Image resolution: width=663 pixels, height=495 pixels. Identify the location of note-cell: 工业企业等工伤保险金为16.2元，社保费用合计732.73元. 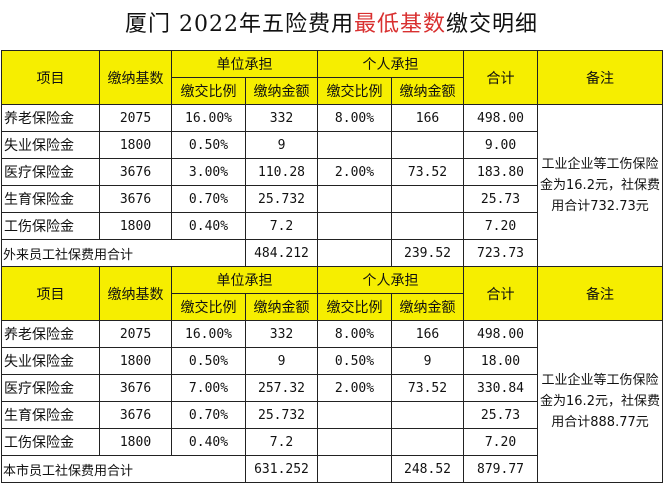
(600, 185).